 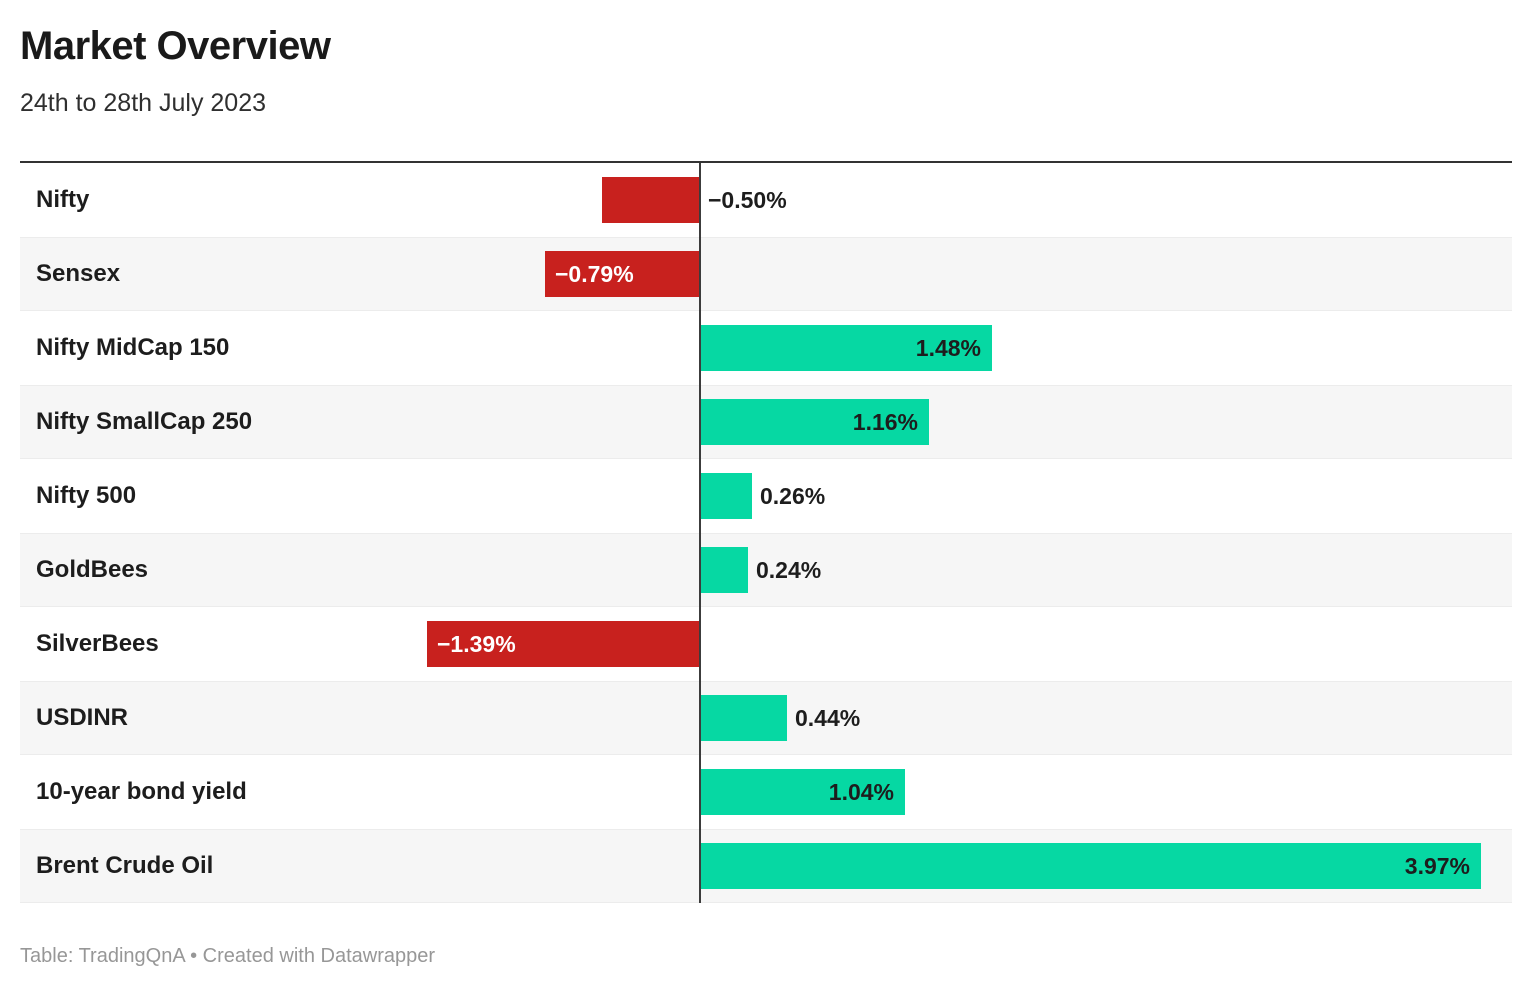 I want to click on row-label: Sensex, so click(x=78, y=273).